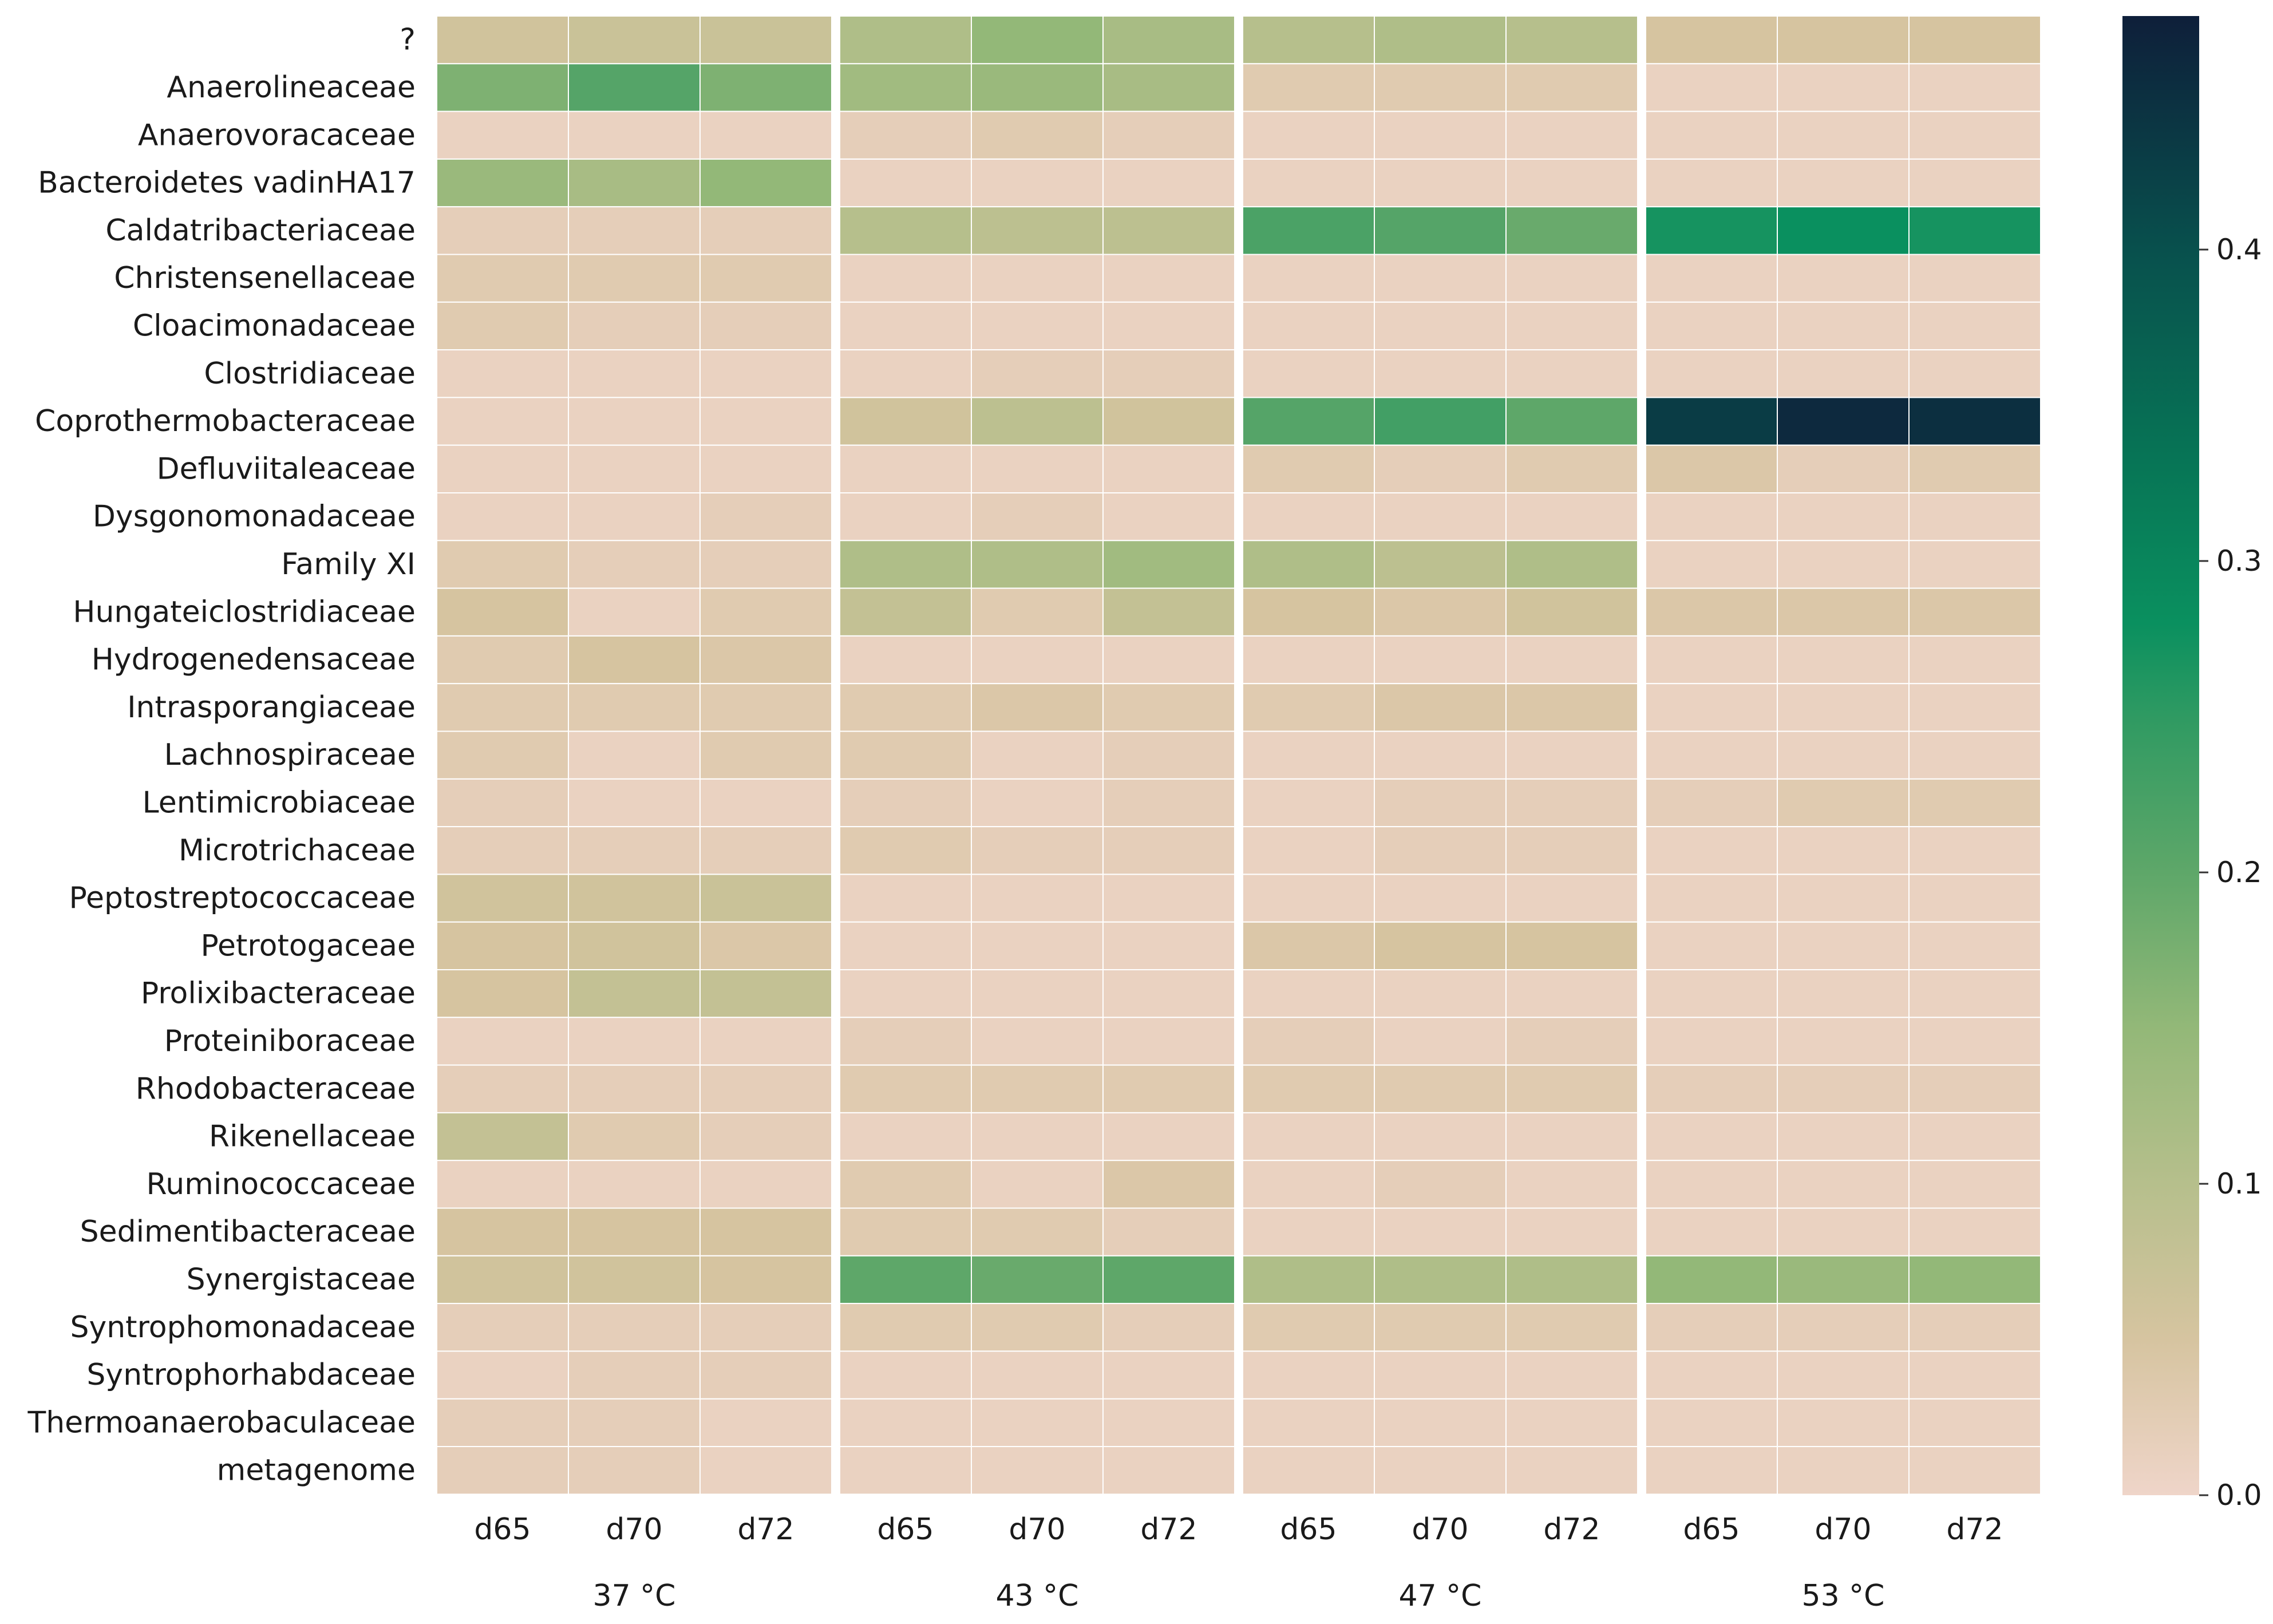 This screenshot has width=2273, height=1624. I want to click on group-labels: 37 °C 43 °C 47 °C 53 °C, so click(1238, 1596).